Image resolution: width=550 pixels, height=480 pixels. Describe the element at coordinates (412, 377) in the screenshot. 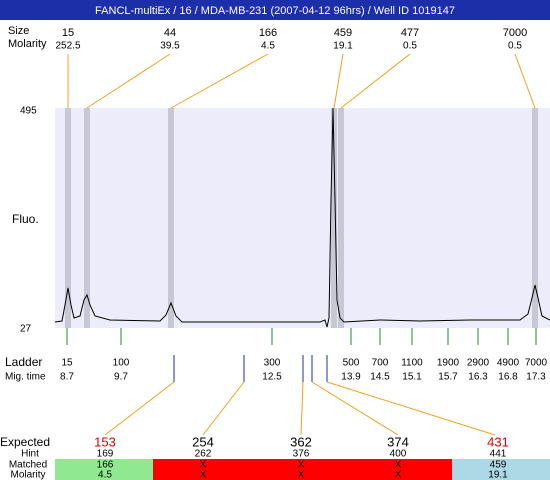

I see `ladder-time: 15.1` at that location.